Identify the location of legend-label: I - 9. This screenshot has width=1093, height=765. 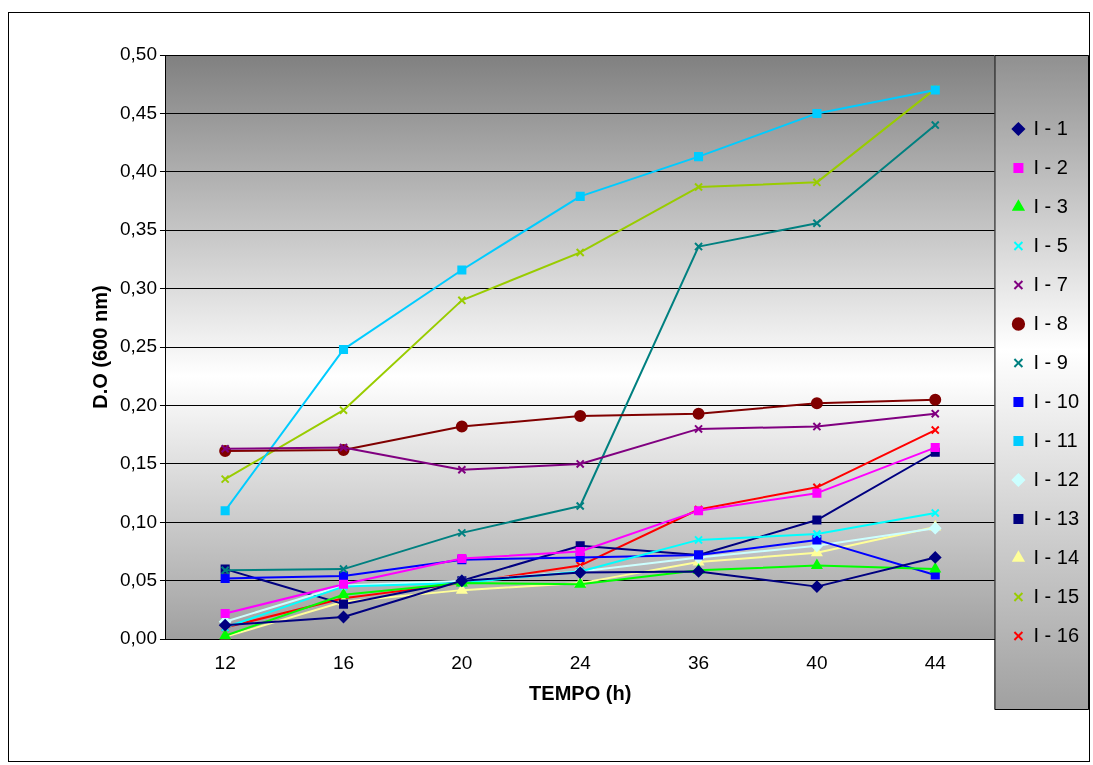
(1050, 361).